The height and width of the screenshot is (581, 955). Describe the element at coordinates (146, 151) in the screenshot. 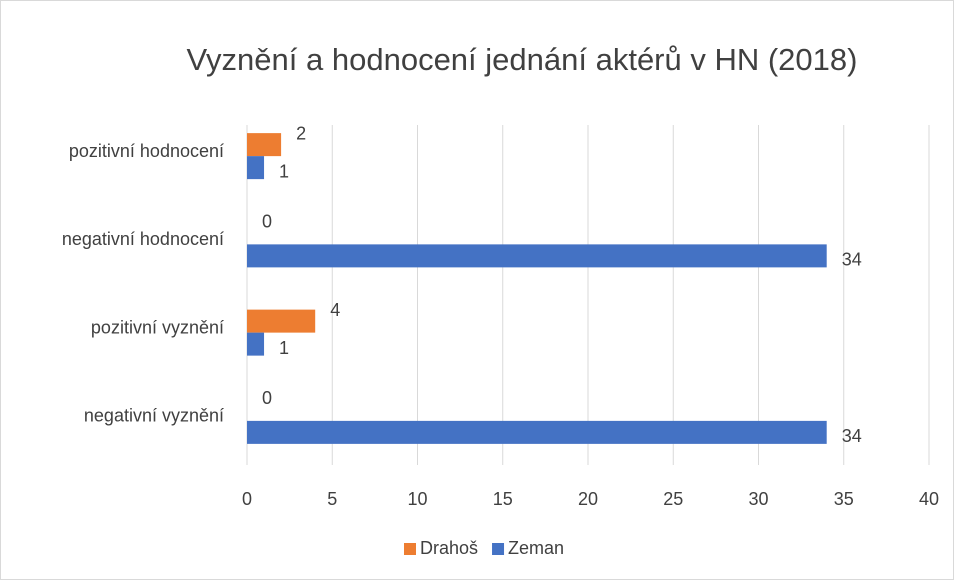

I see `y-tick-label: pozitivní hodnocení` at that location.